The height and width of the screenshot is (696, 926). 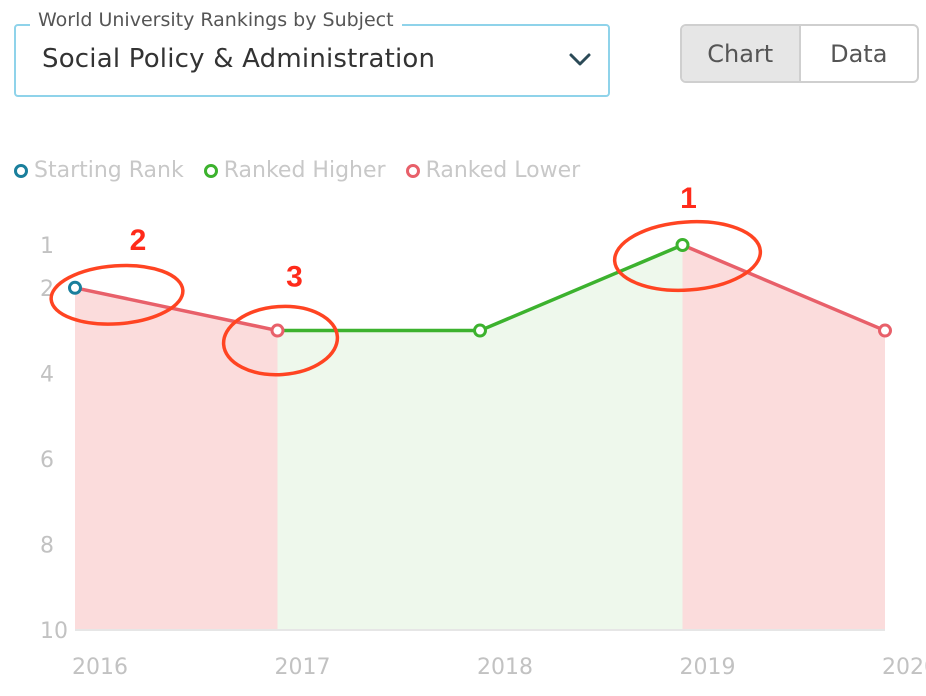 What do you see at coordinates (277, 330) in the screenshot?
I see `data-point-2017` at bounding box center [277, 330].